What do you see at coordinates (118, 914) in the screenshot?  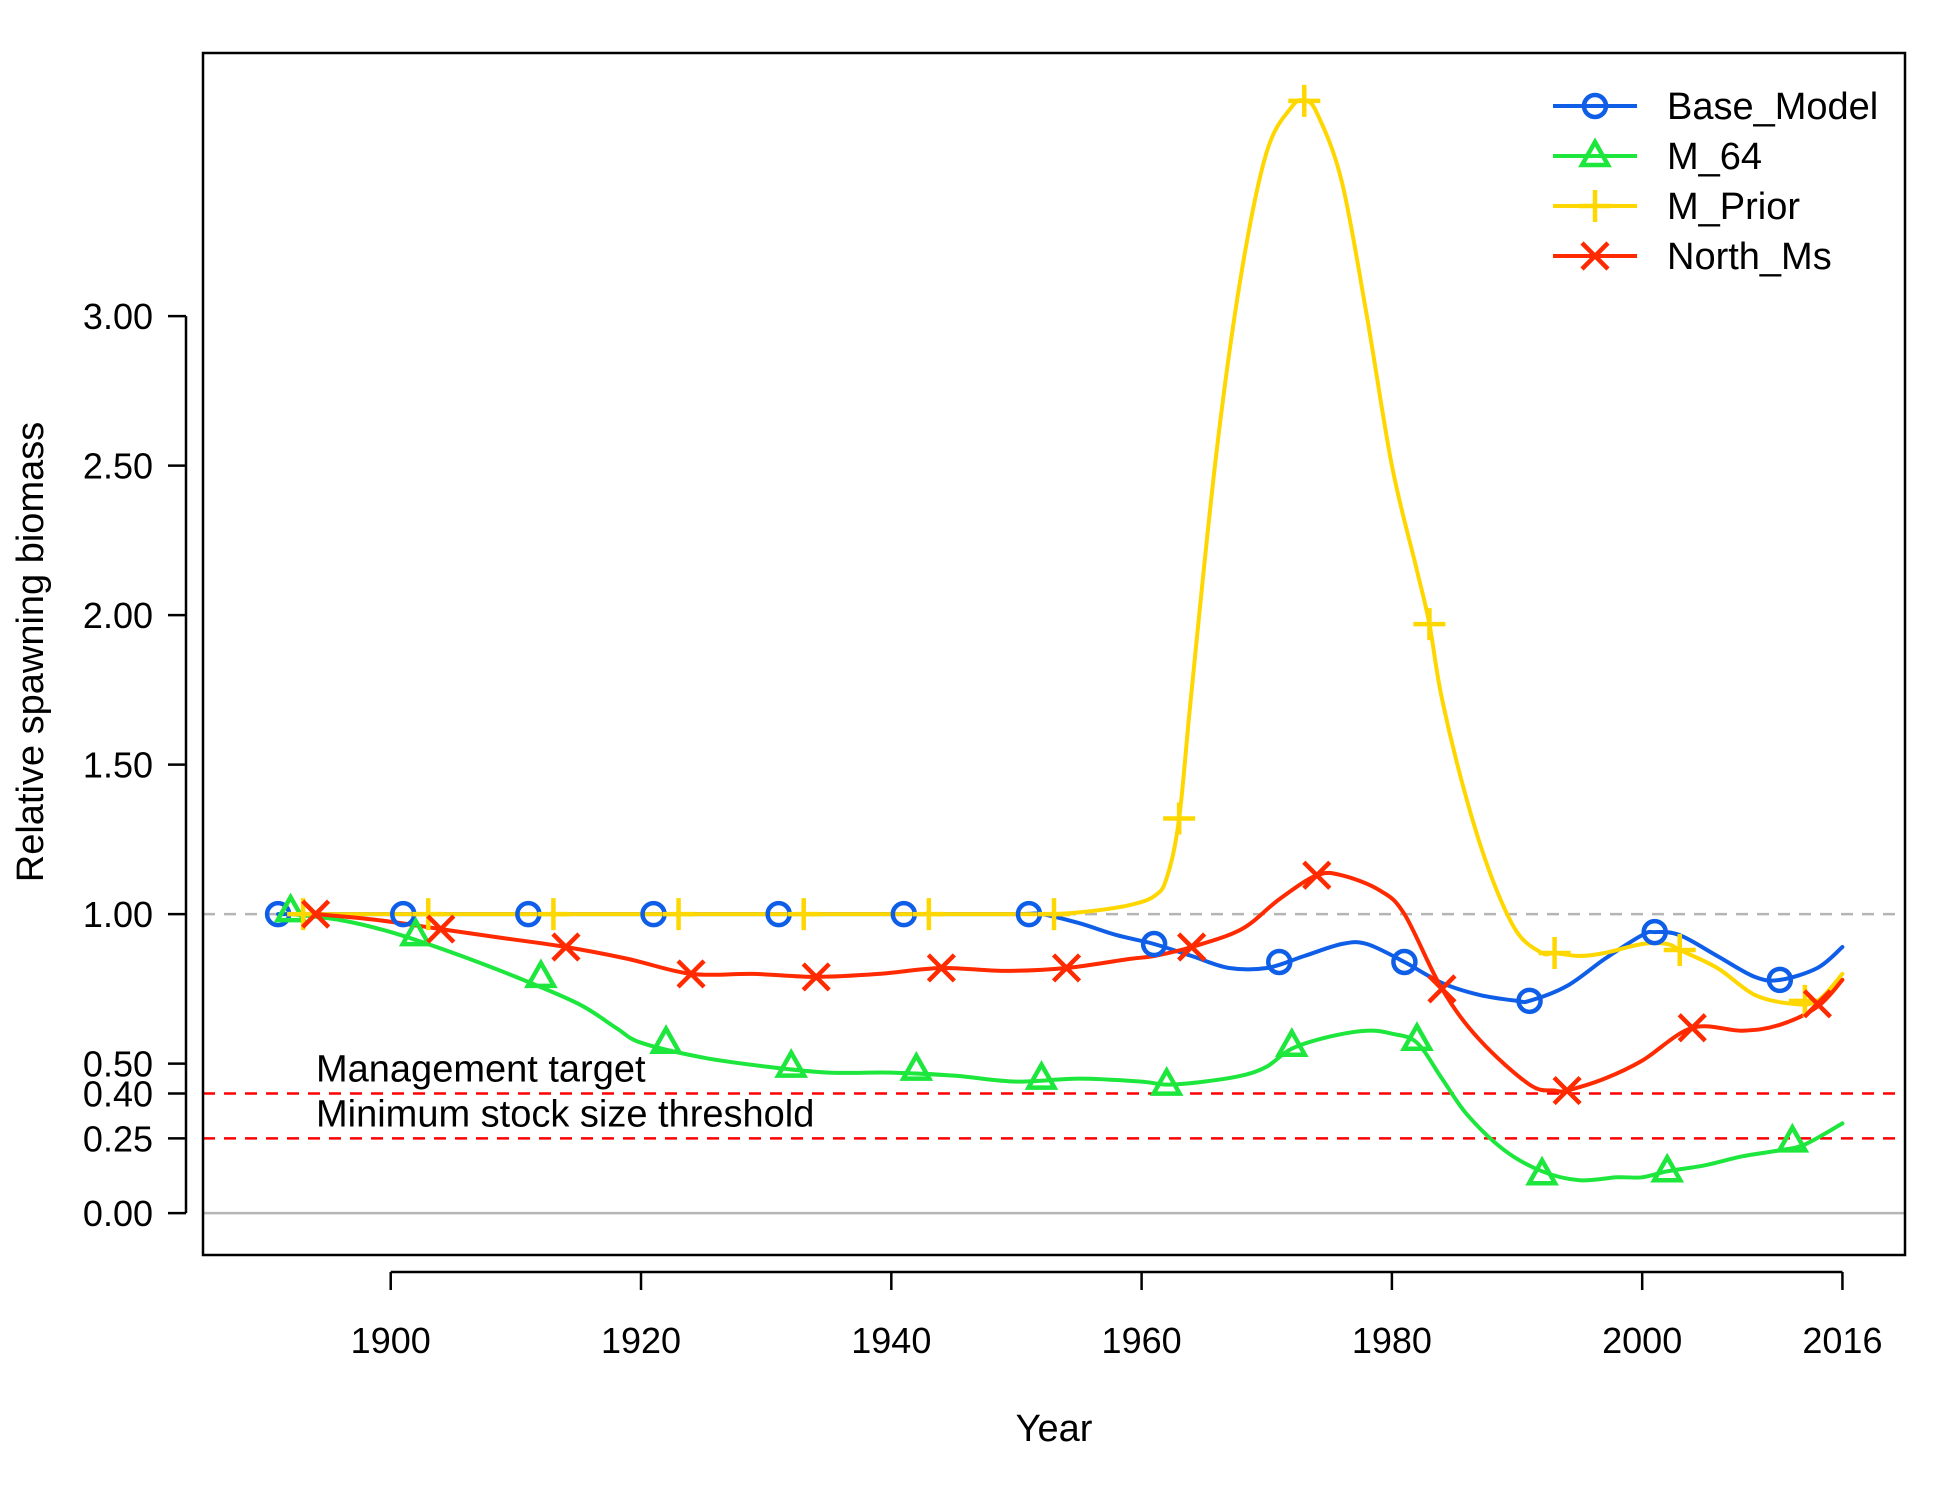 I see `y-tick-label: 1.00` at bounding box center [118, 914].